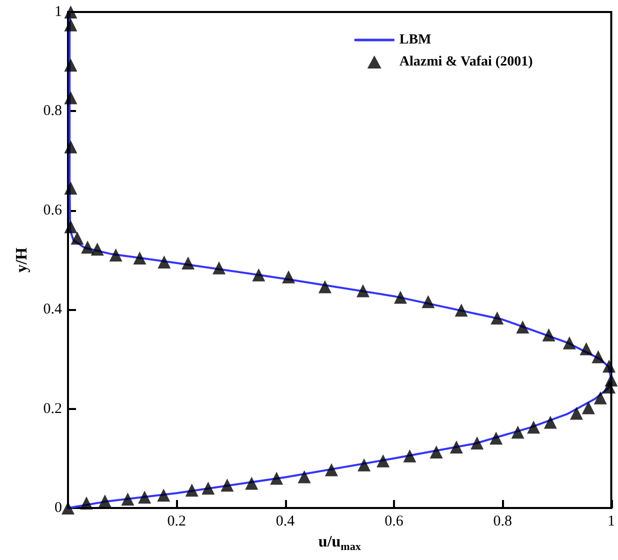 This screenshot has height=560, width=618. What do you see at coordinates (176, 522) in the screenshot?
I see `x-tick-label: 0.2` at bounding box center [176, 522].